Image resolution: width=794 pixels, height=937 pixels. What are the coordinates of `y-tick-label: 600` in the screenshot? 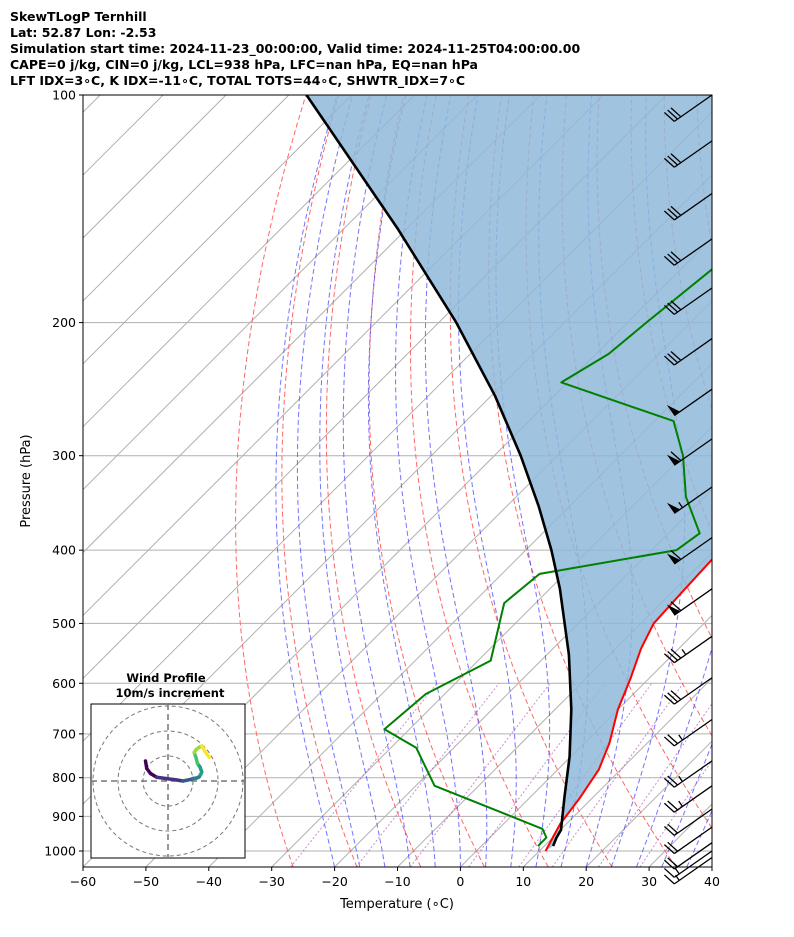 It's located at (64, 683).